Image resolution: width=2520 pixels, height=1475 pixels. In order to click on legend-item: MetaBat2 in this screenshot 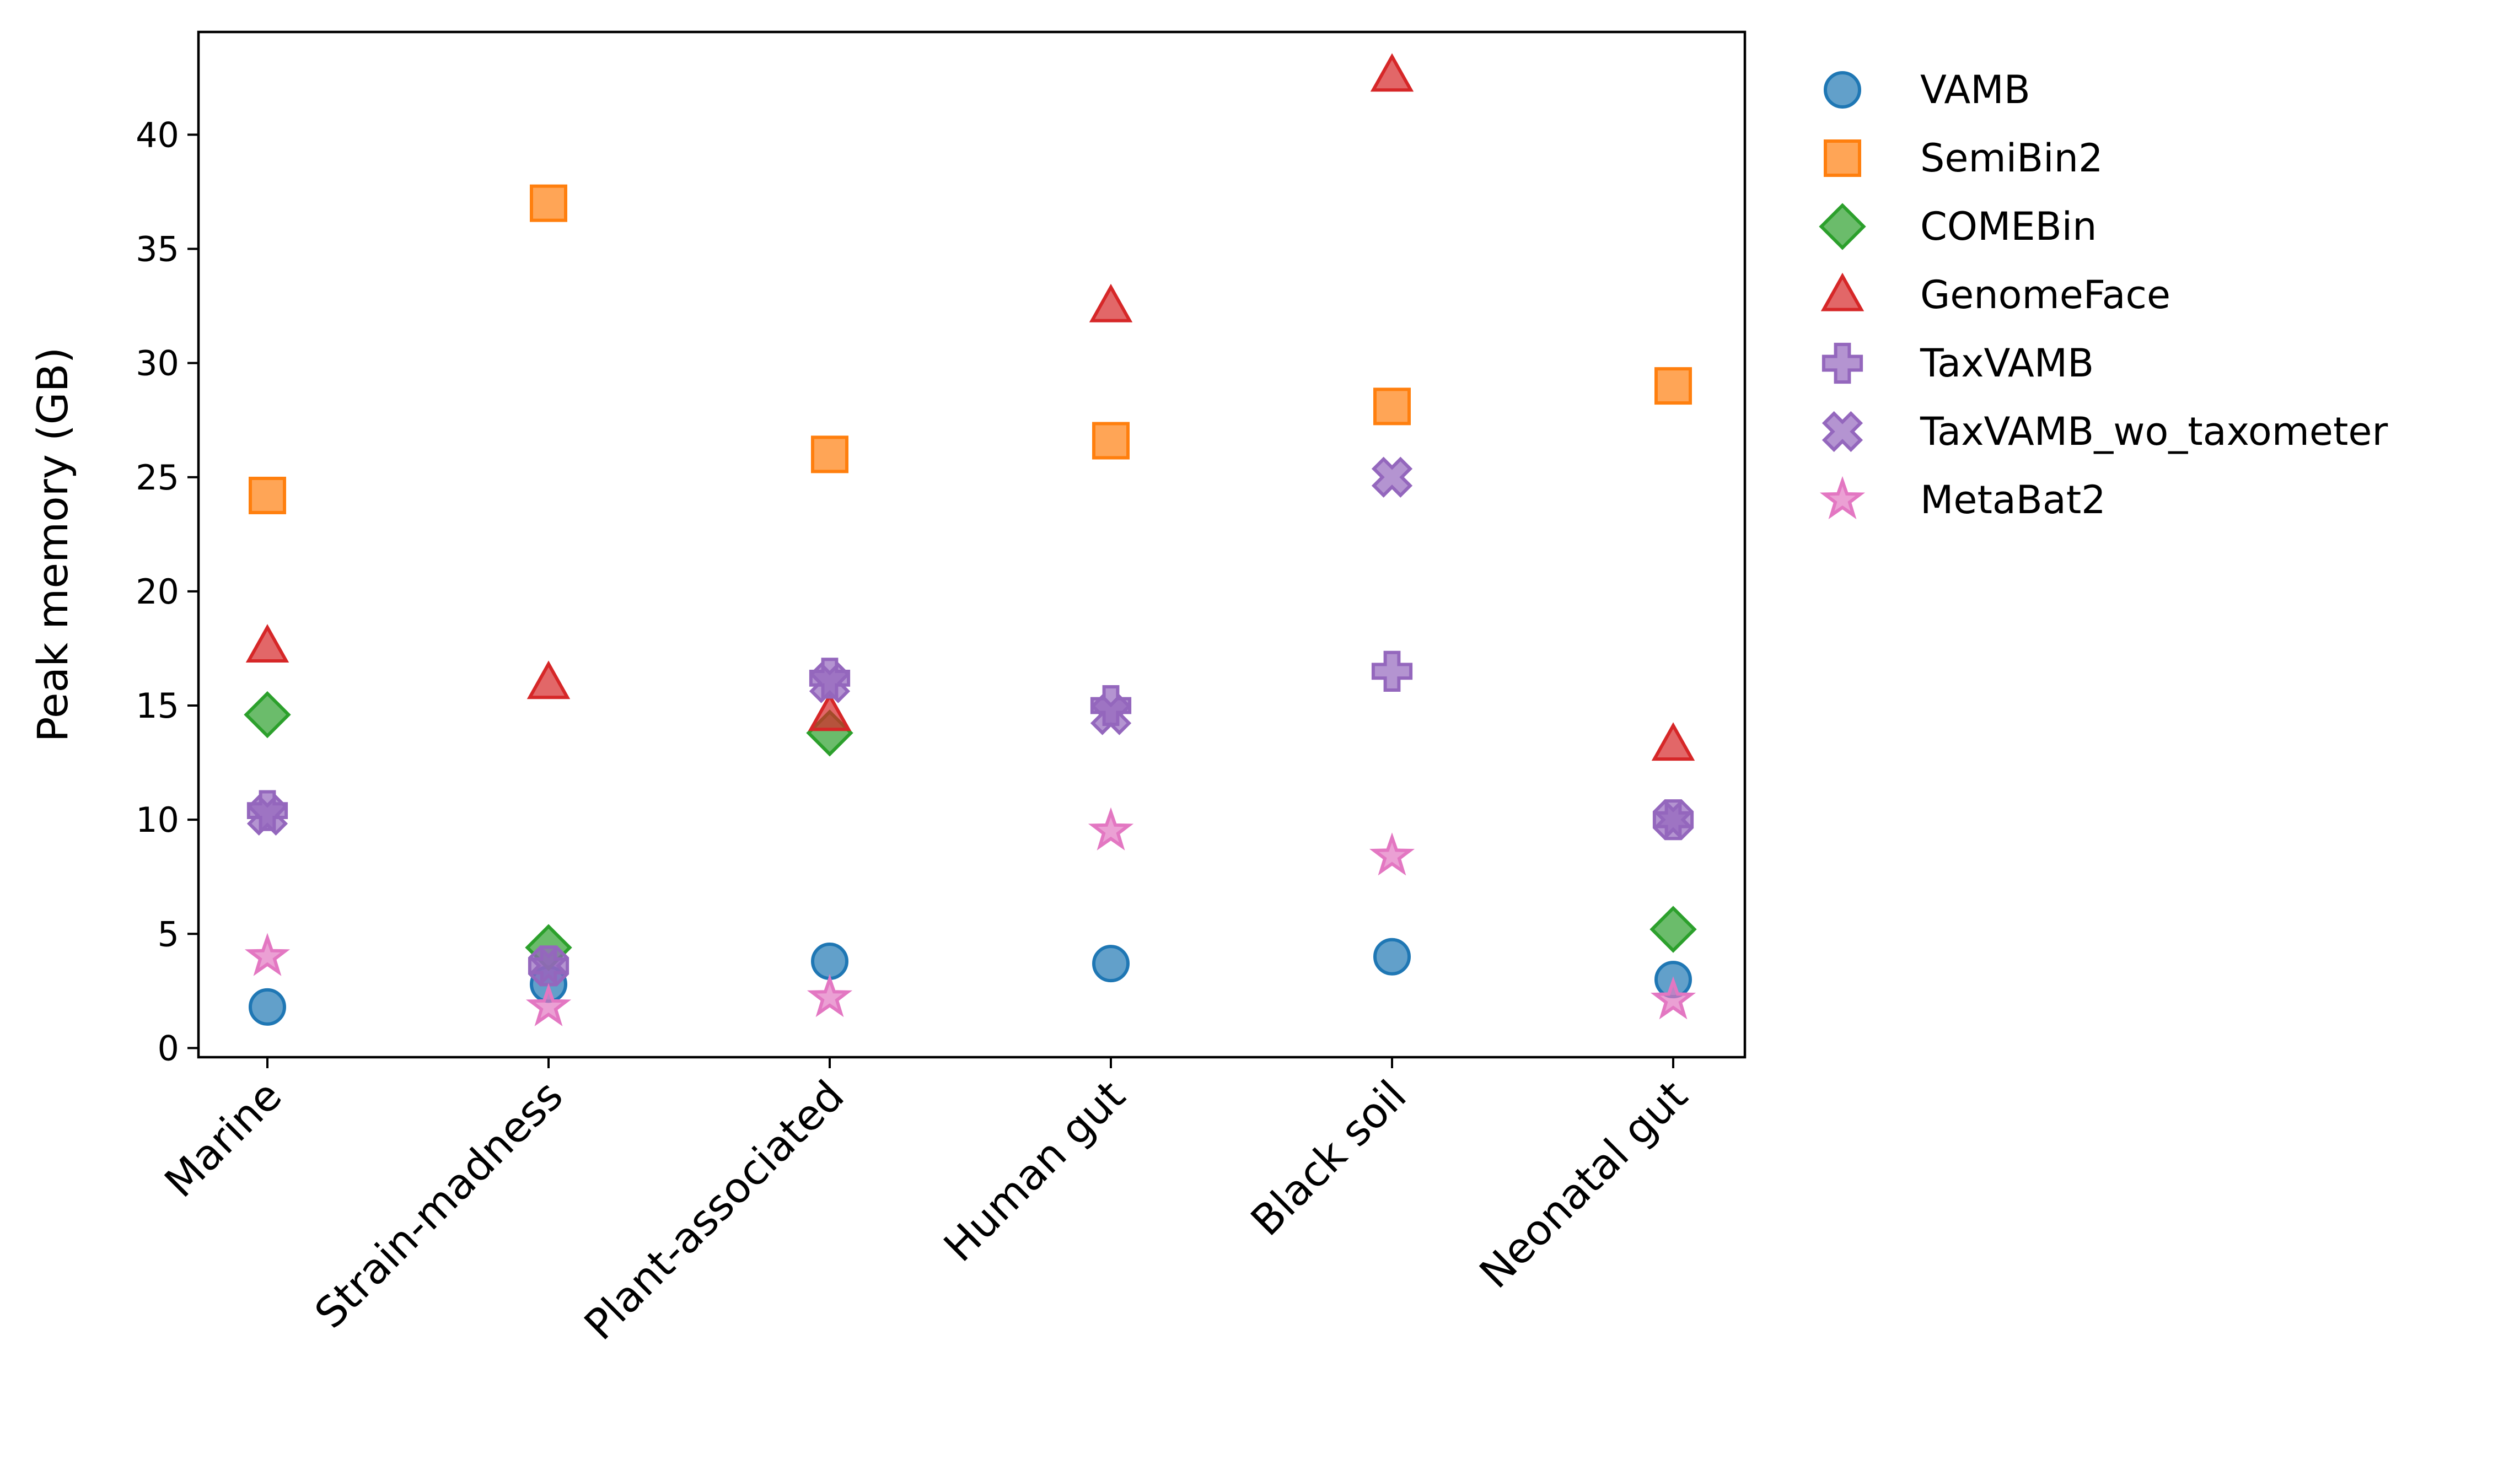, I will do `click(1962, 500)`.